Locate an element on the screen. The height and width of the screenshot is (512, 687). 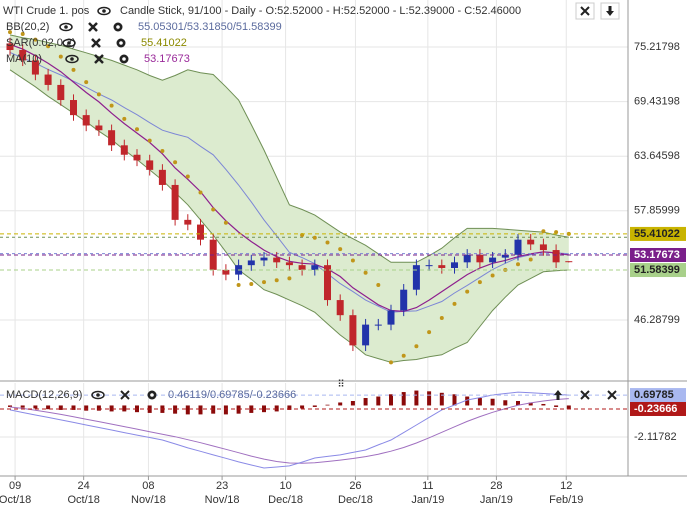
move-up-button is located at coordinates (558, 395).